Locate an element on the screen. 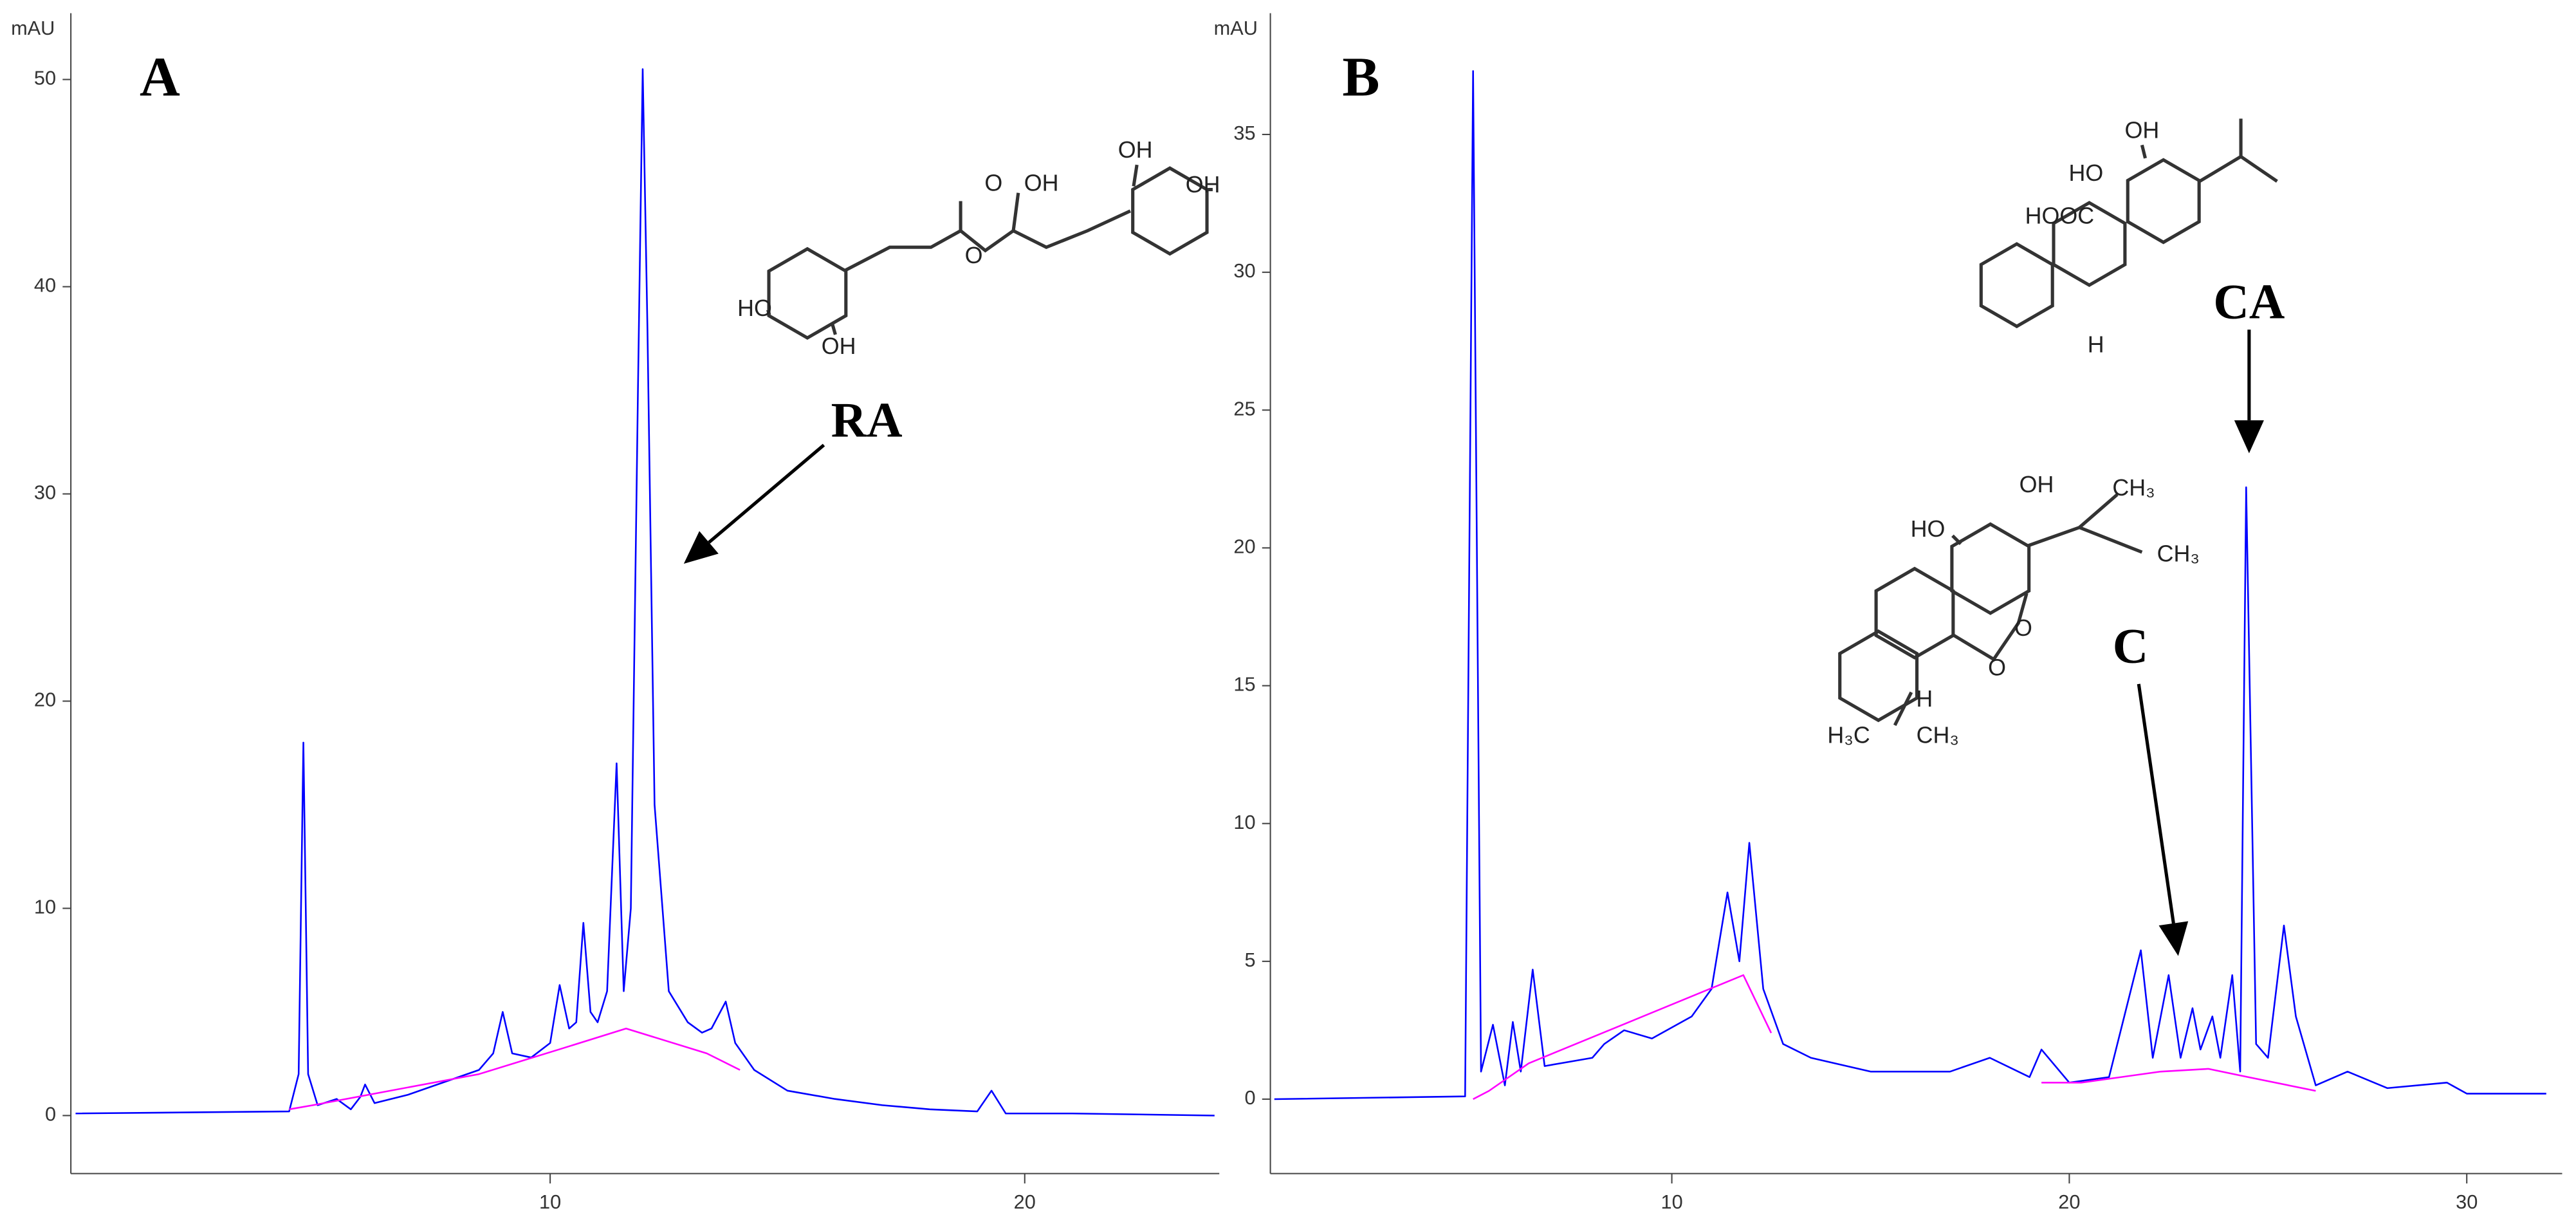  x-tick-label: 30 is located at coordinates (2467, 1202).